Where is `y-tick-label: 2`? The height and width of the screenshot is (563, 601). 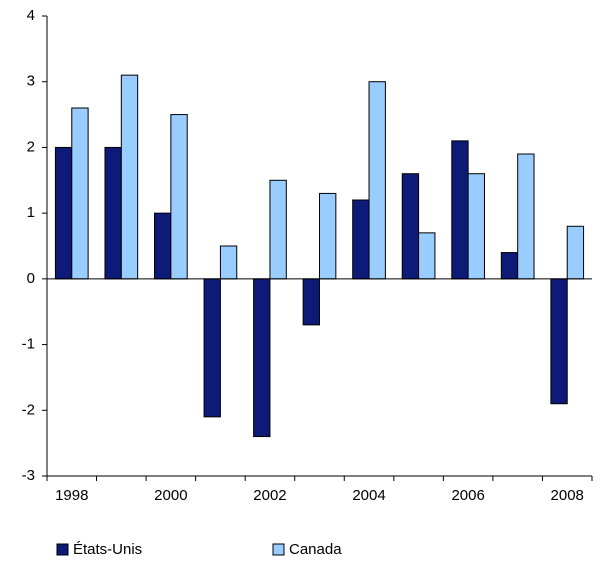 y-tick-label: 2 is located at coordinates (31, 146).